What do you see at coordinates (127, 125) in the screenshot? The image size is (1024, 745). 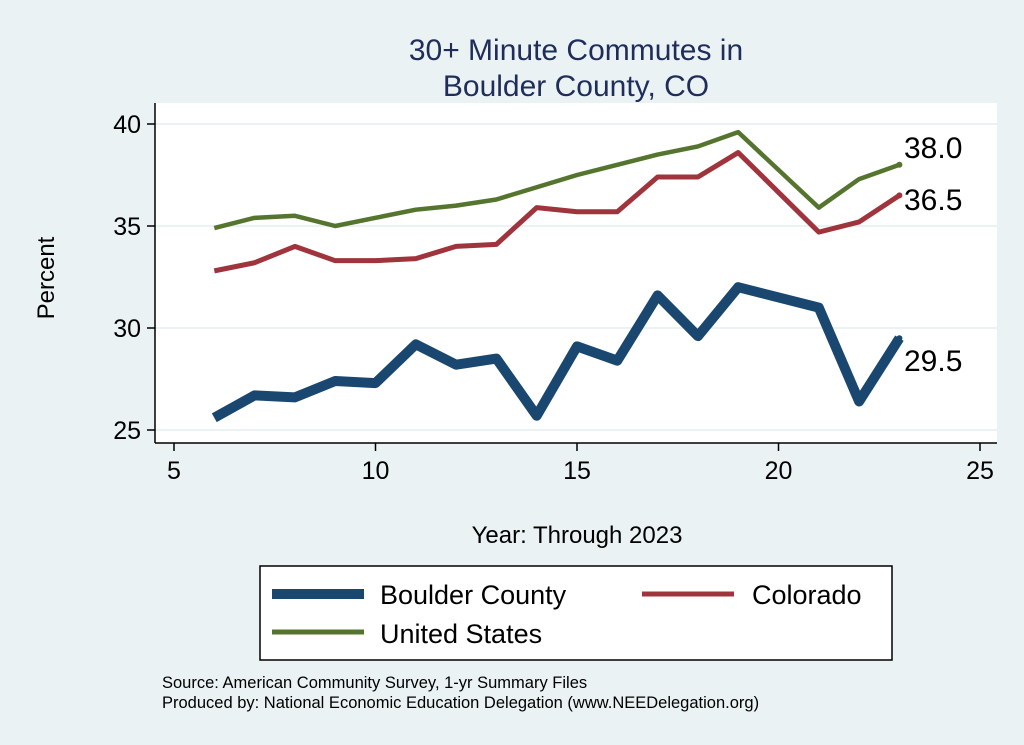 I see `y-tick-label: 40` at bounding box center [127, 125].